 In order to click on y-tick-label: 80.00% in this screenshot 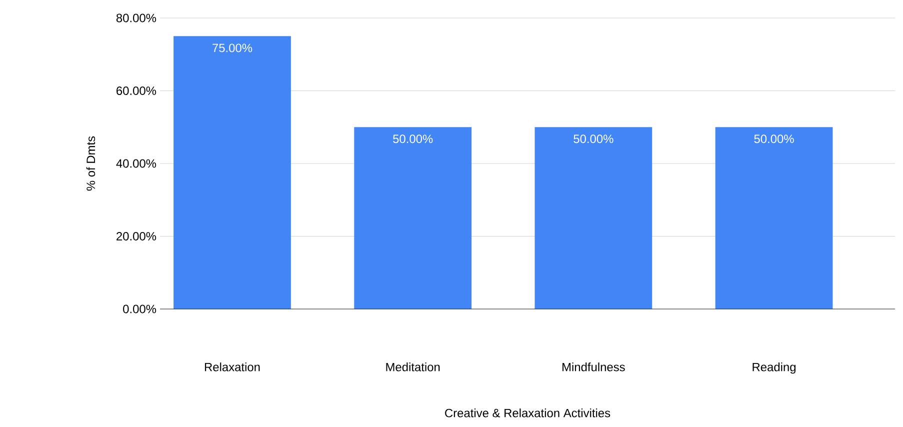, I will do `click(136, 18)`.